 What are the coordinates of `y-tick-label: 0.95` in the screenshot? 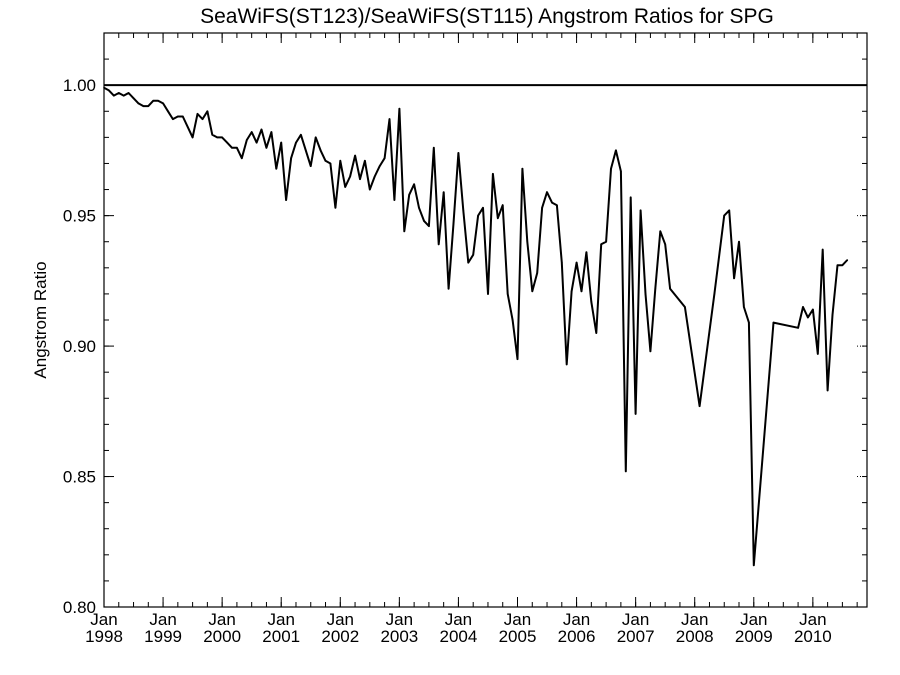 It's located at (79, 216).